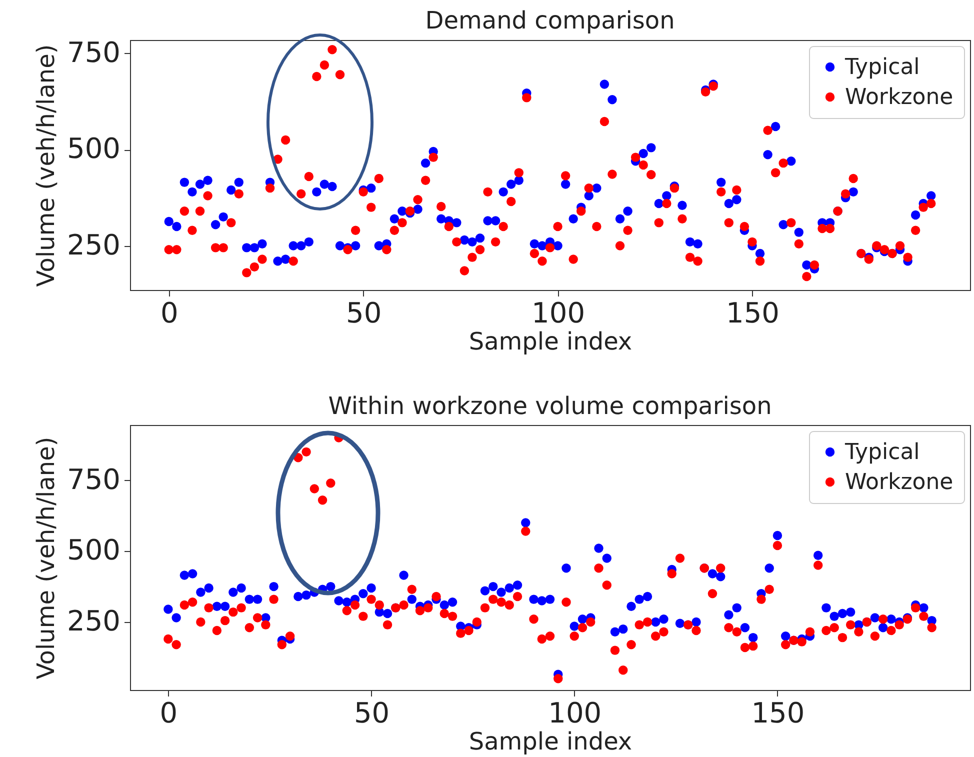 Image resolution: width=974 pixels, height=757 pixels. I want to click on chart-title: Within workzone volume comparison, so click(550, 406).